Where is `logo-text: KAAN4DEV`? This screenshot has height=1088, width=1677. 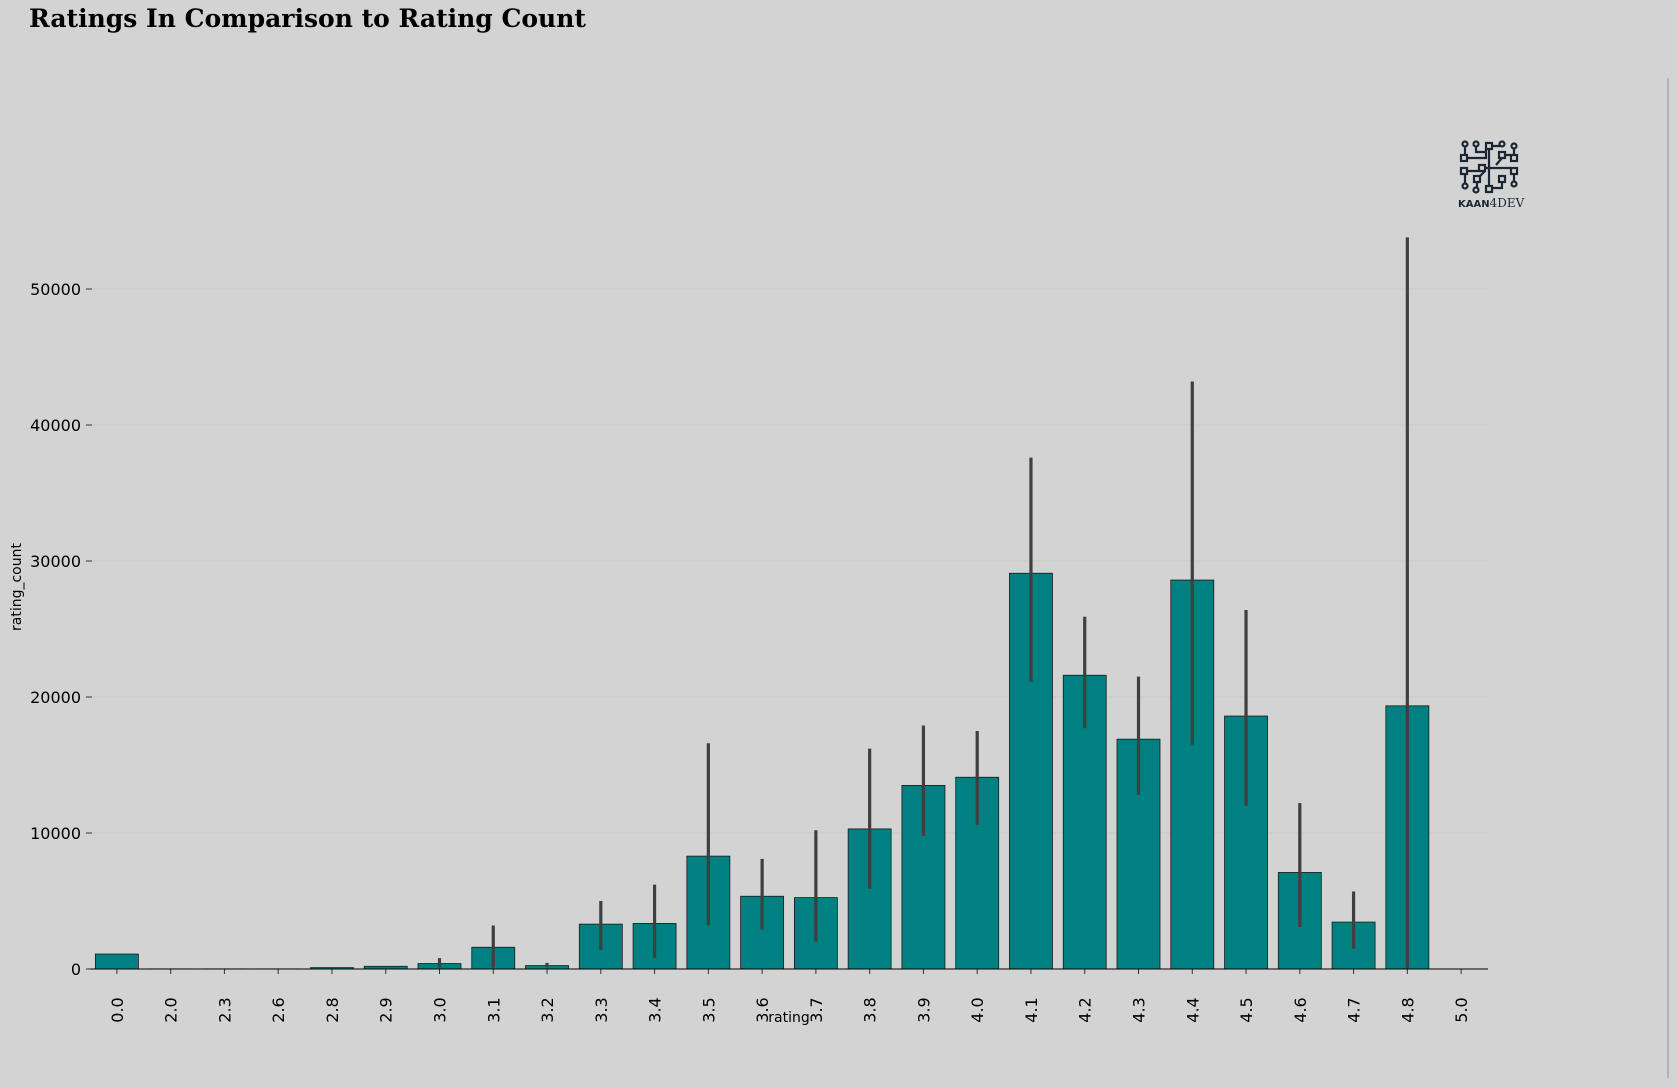 logo-text: KAAN4DEV is located at coordinates (1491, 203).